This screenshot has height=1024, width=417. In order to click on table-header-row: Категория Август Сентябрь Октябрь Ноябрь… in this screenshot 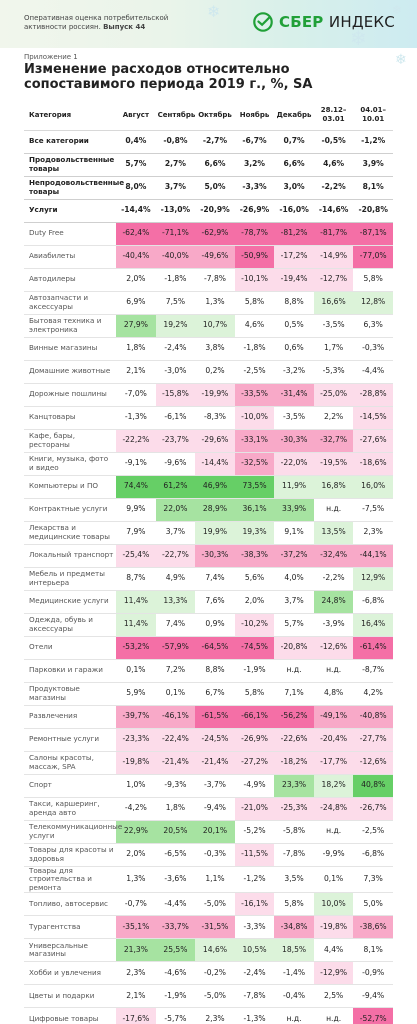, I will do `click(208, 116)`.